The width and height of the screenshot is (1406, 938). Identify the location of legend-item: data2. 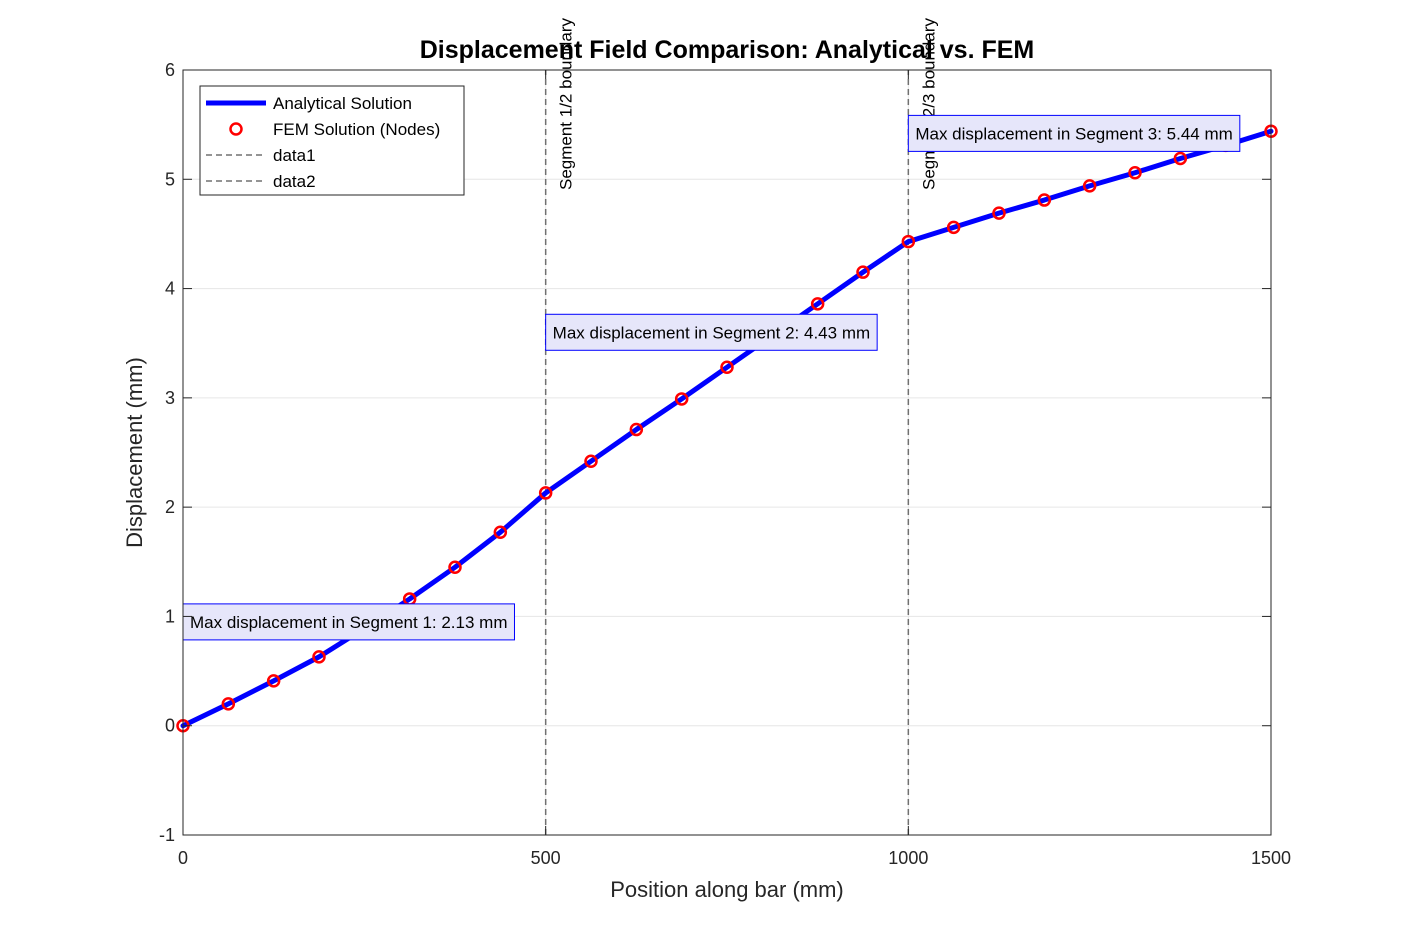
(261, 181).